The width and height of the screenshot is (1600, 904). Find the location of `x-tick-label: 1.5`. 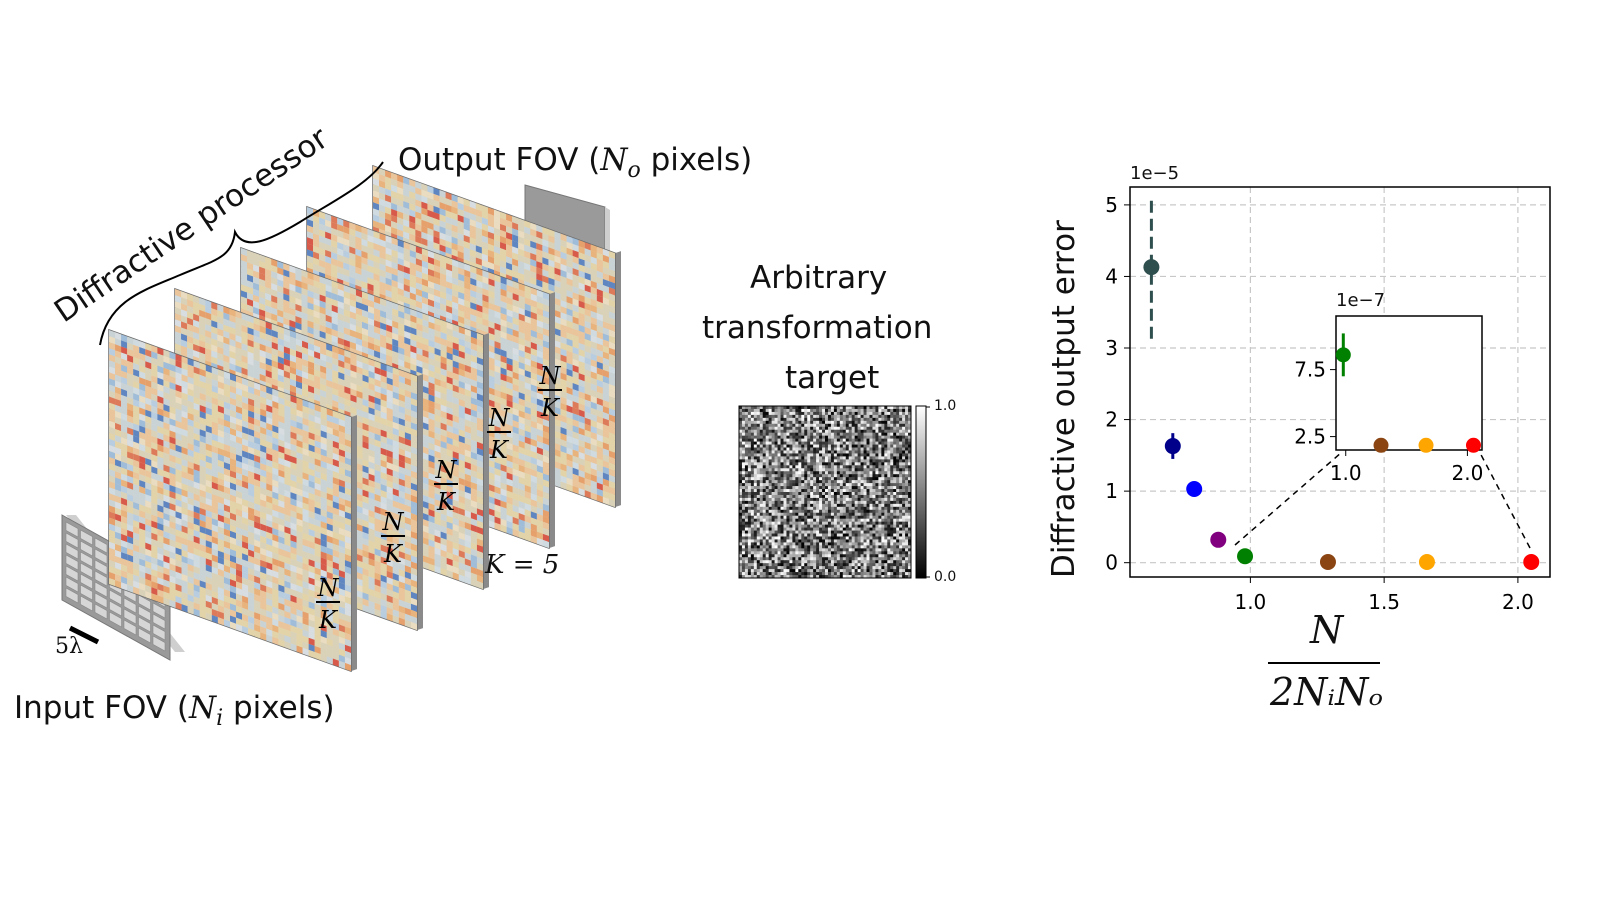

x-tick-label: 1.5 is located at coordinates (1384, 602).